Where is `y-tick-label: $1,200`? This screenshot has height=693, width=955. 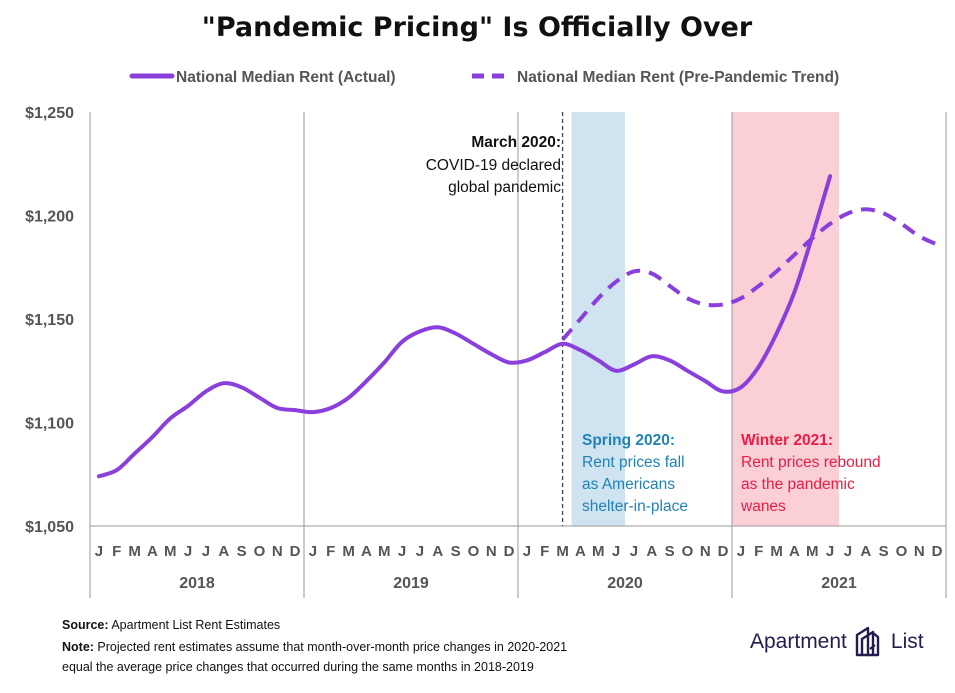 y-tick-label: $1,200 is located at coordinates (49, 217).